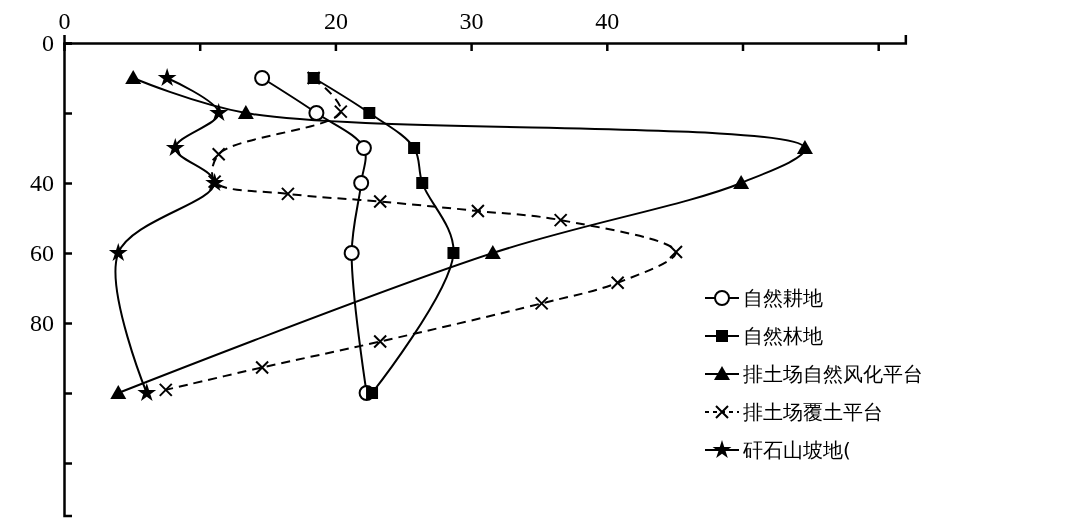  What do you see at coordinates (796, 450) in the screenshot?
I see `legend-label: 矸石山坡地(` at bounding box center [796, 450].